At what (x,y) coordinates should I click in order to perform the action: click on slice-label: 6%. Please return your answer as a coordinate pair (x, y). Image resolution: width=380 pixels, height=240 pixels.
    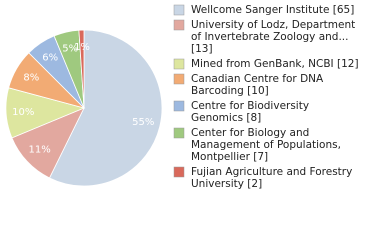
    Looking at the image, I should click on (50, 57).